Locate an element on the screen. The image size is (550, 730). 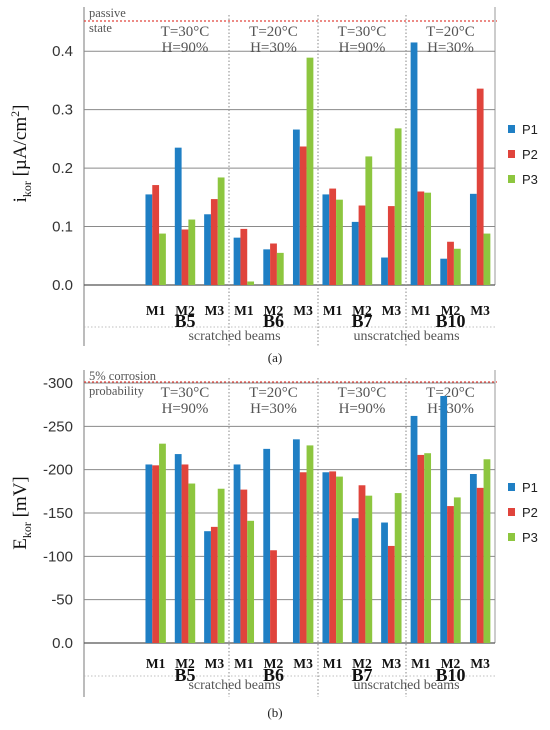
bar-B10-M1-P1 is located at coordinates (414, 529).